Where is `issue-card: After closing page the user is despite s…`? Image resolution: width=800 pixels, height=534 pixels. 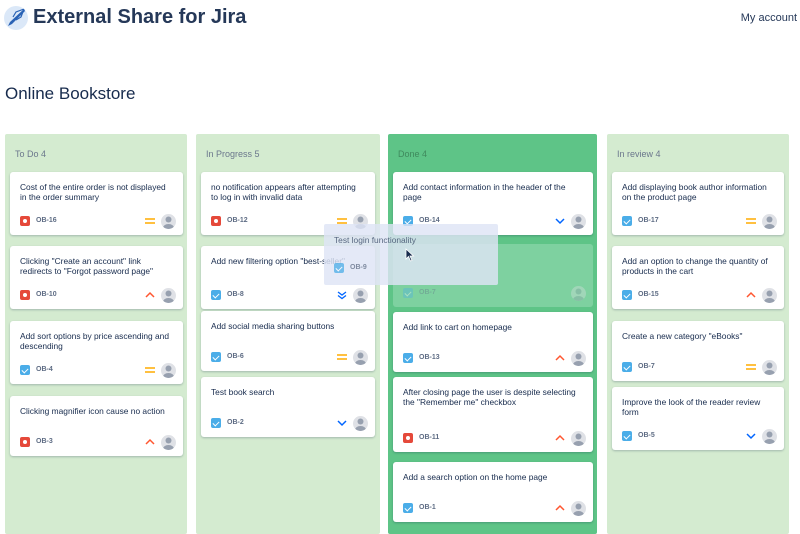 issue-card: After closing page the user is despite s… is located at coordinates (493, 414).